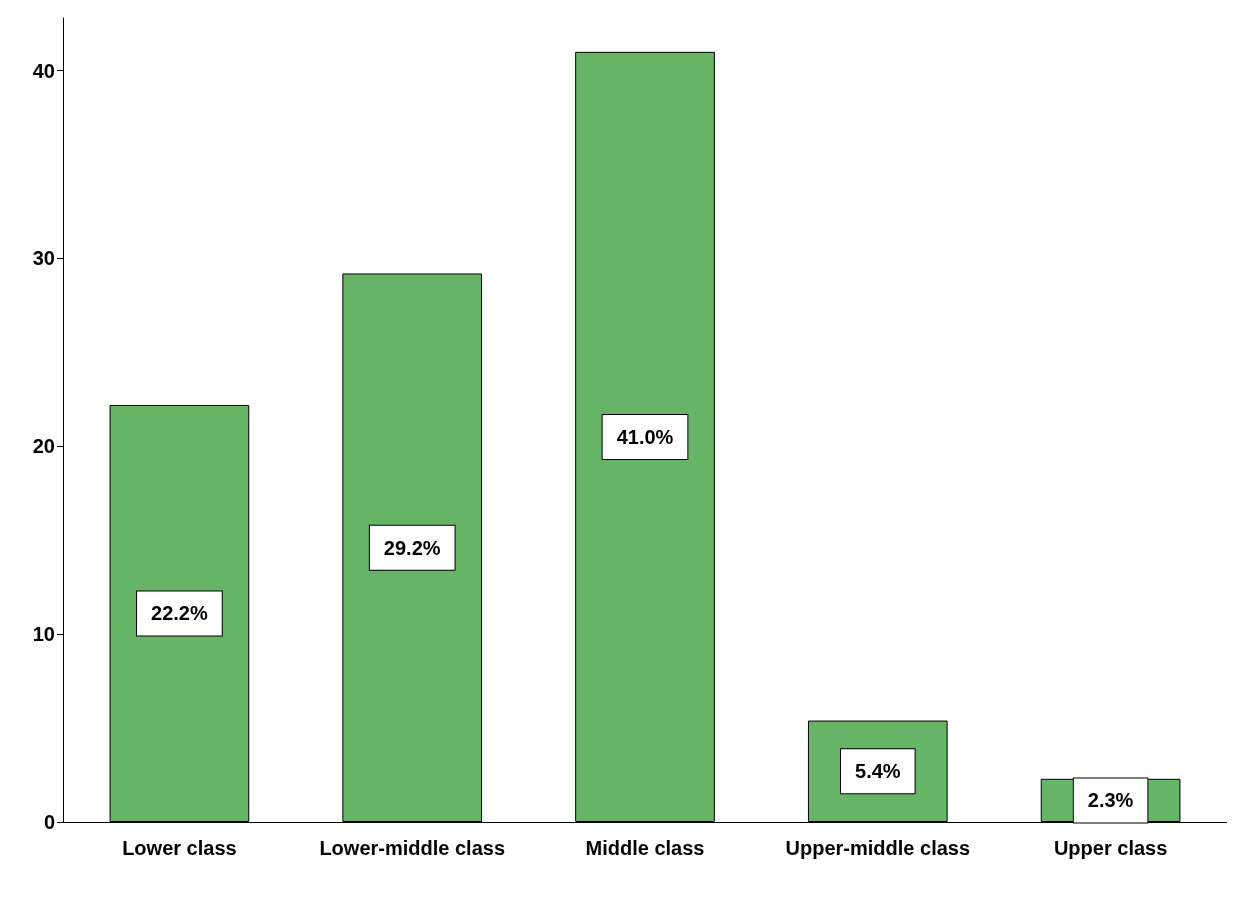  What do you see at coordinates (878, 771) in the screenshot?
I see `data-label: 5.4%` at bounding box center [878, 771].